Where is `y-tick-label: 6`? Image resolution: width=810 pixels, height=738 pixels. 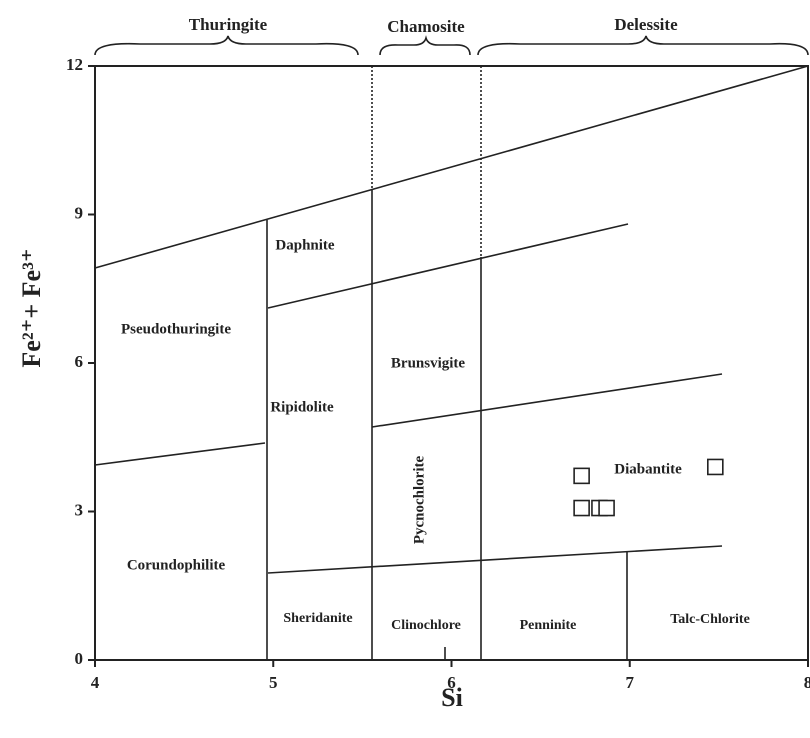 y-tick-label: 6 is located at coordinates (79, 361).